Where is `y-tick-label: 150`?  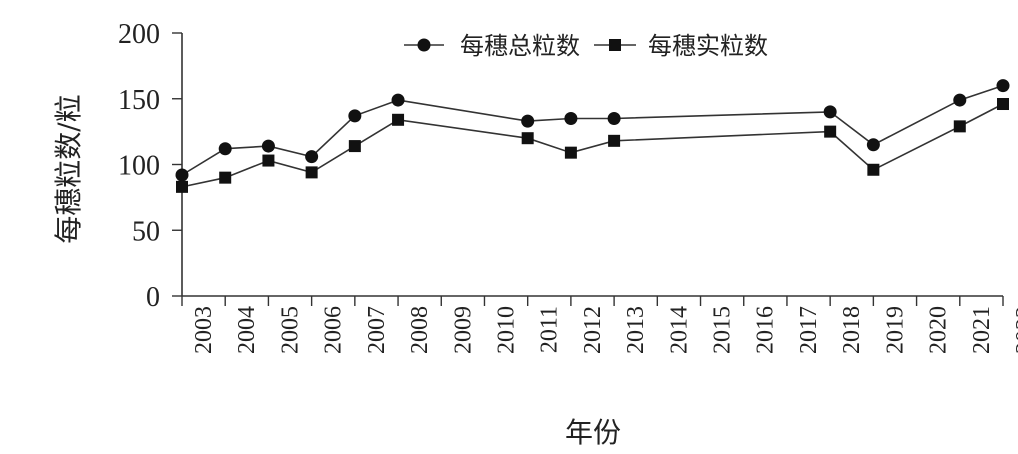
y-tick-label: 150 is located at coordinates (139, 100).